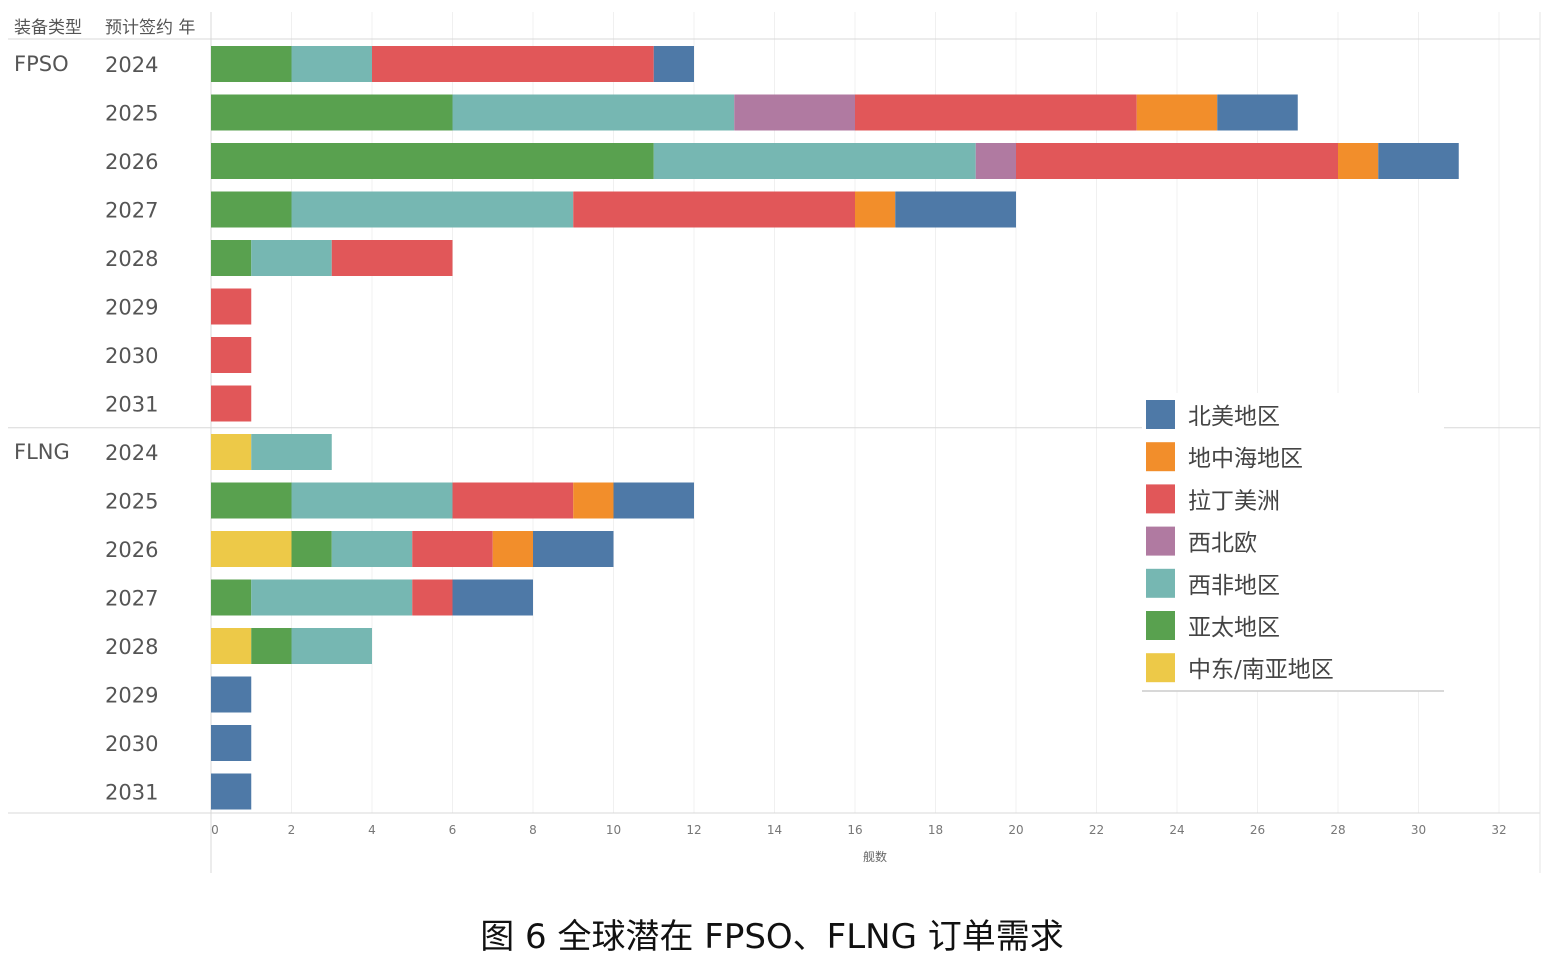 The image size is (1567, 969). Describe the element at coordinates (693, 830) in the screenshot. I see `x-tick-label: 12` at that location.